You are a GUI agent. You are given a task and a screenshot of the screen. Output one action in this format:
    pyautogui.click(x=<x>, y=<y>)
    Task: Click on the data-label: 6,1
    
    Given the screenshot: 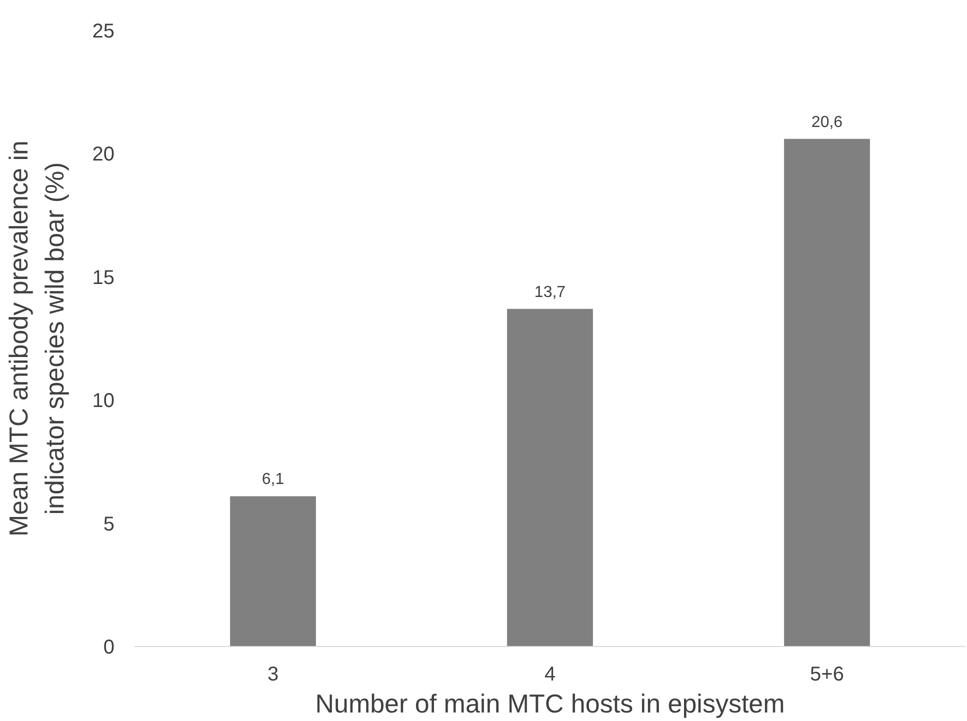 What is the action you would take?
    pyautogui.click(x=273, y=479)
    